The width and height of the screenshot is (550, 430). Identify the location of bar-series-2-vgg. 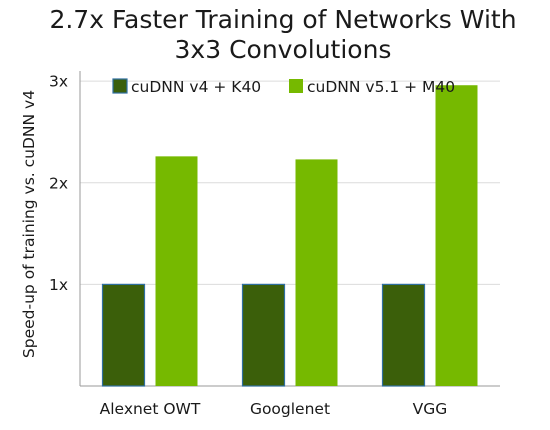
(456, 236).